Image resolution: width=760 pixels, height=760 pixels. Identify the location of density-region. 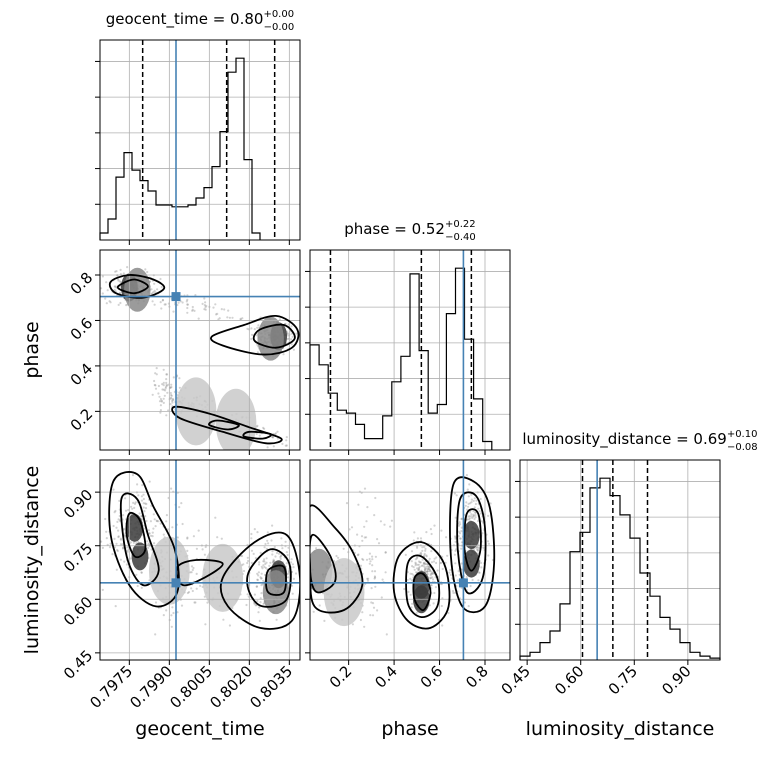
(137, 289).